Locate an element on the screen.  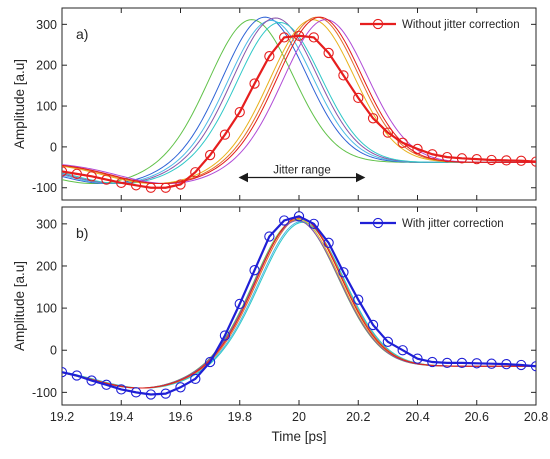
jitter-range-label: Jitter range is located at coordinates (302, 171).